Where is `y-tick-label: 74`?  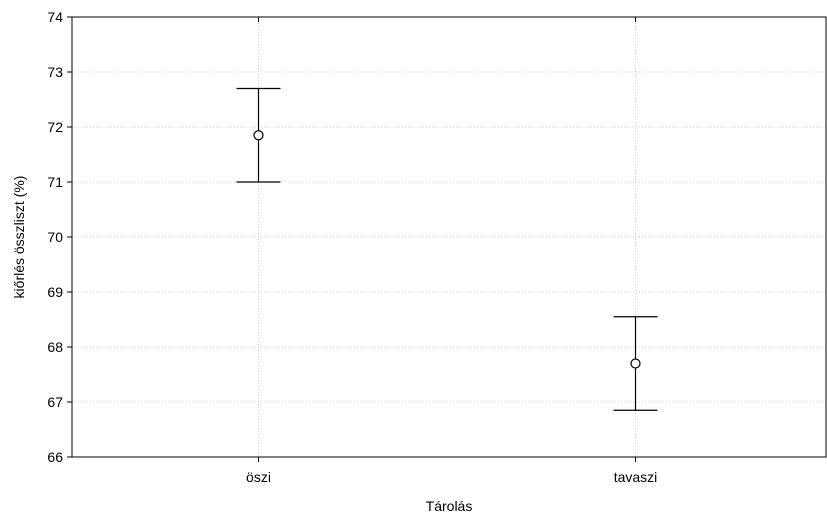
y-tick-label: 74 is located at coordinates (55, 17).